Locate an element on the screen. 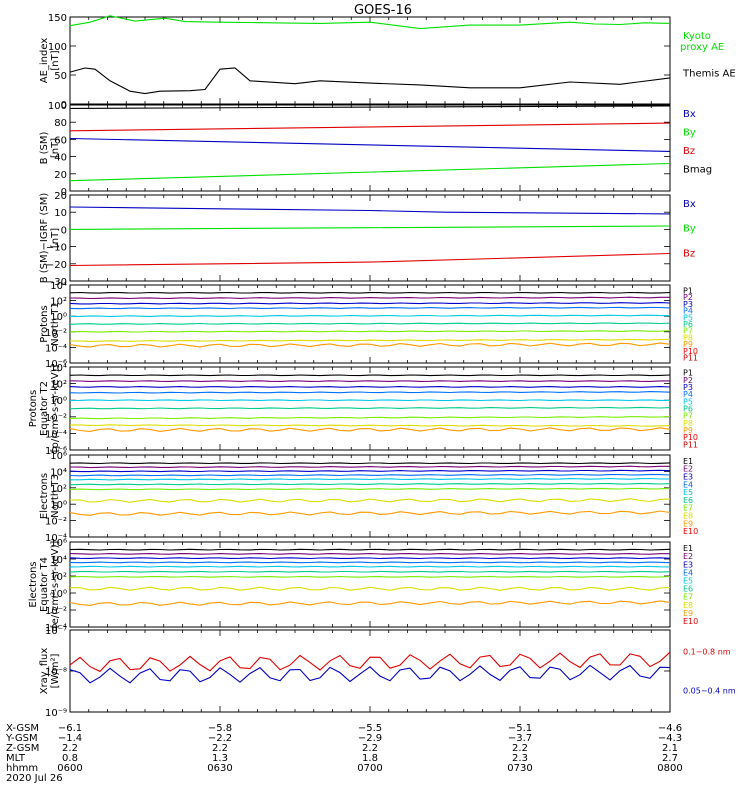 The height and width of the screenshot is (800, 750). y-axis-label-line: AE_index is located at coordinates (44, 61).